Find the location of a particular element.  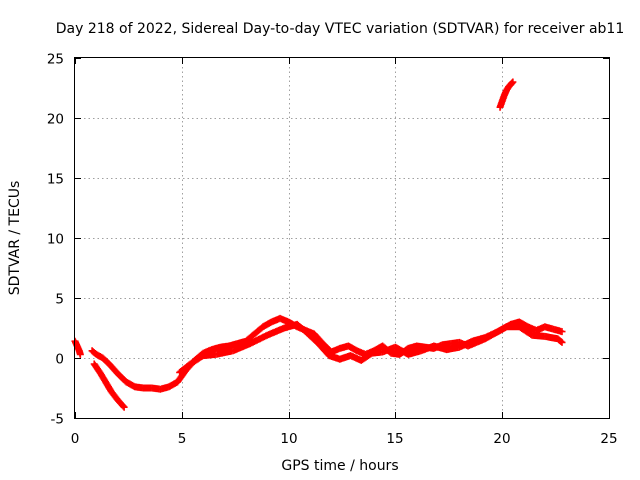

y-tick-label: 10 is located at coordinates (55, 240).